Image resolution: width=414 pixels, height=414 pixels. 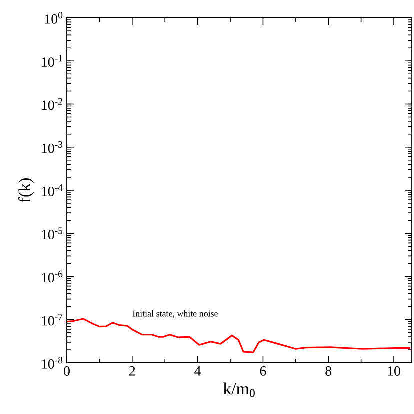 What do you see at coordinates (52, 190) in the screenshot?
I see `y-tick-label: 10$^{-4}$` at bounding box center [52, 190].